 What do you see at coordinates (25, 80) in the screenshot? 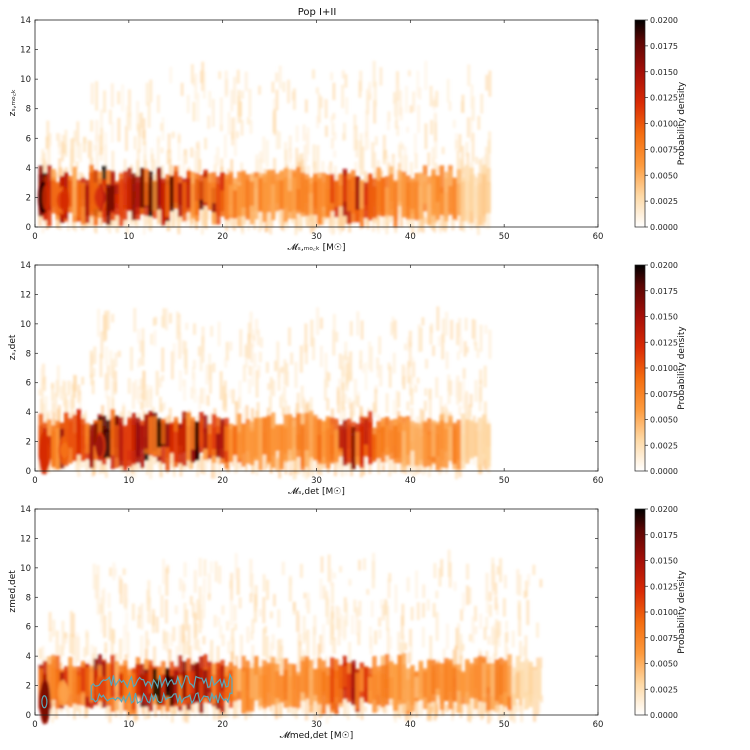
I see `y-tick-label: 10` at bounding box center [25, 80].